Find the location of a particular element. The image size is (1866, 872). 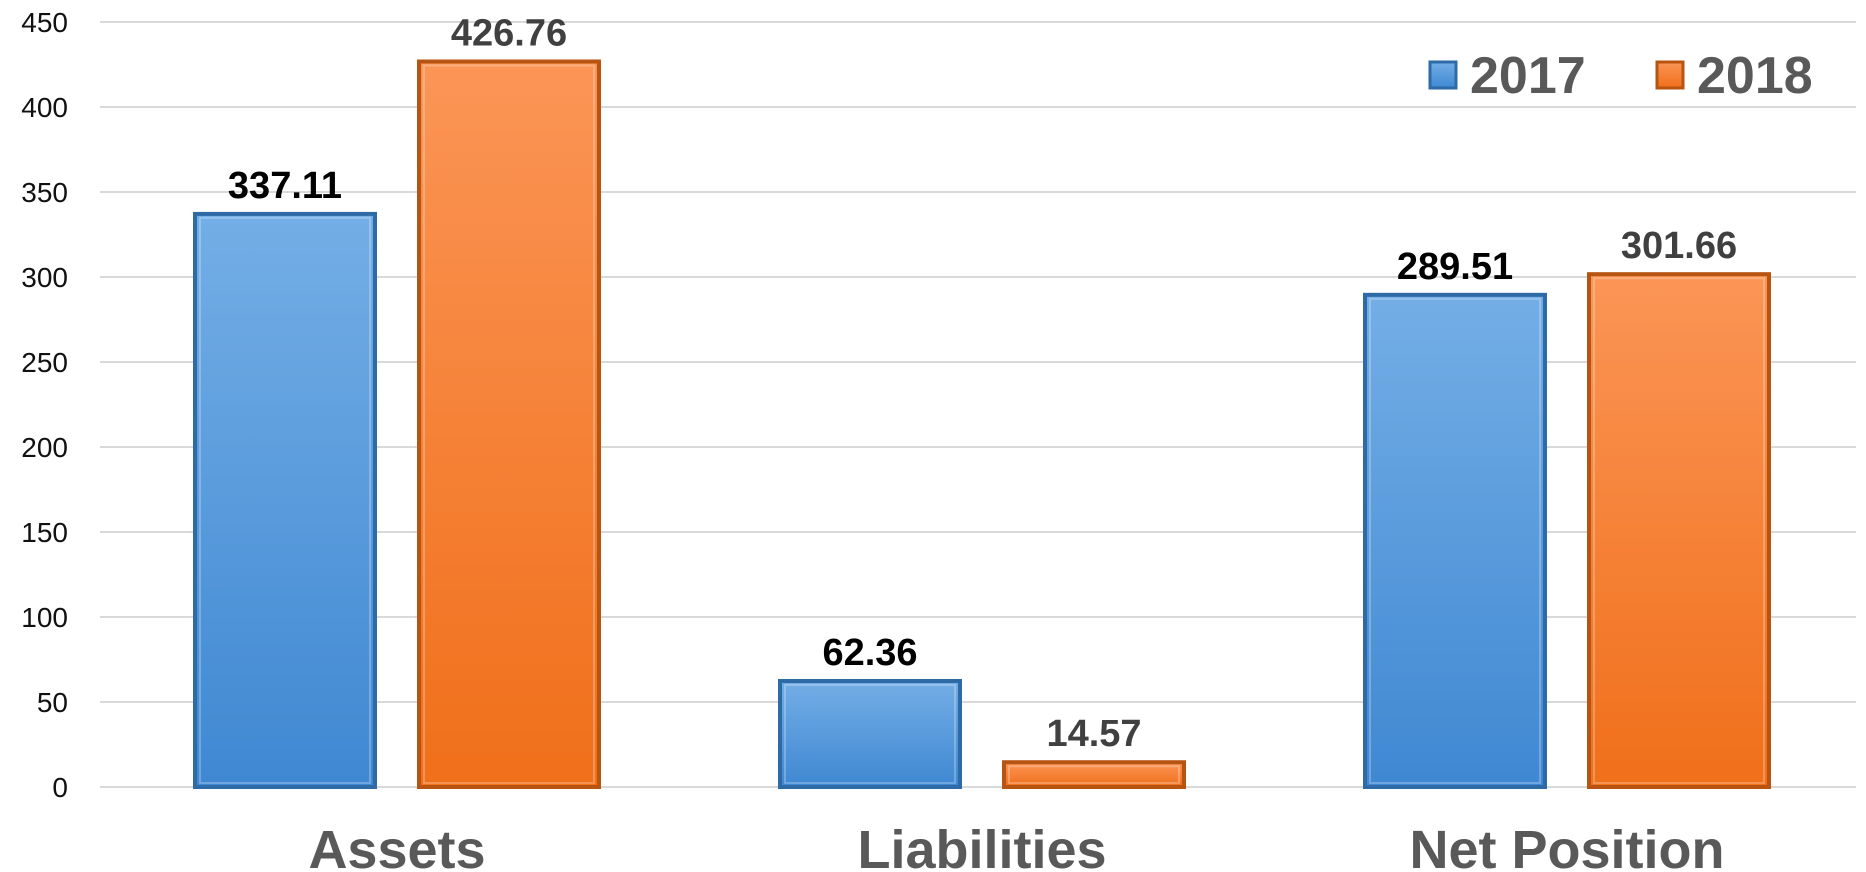

x-category-label: Assets is located at coordinates (396, 846).